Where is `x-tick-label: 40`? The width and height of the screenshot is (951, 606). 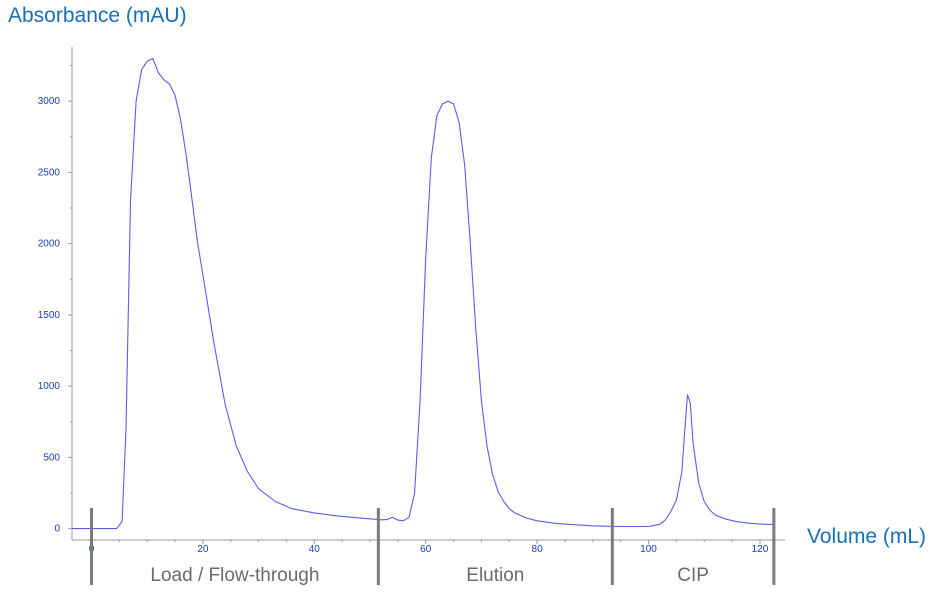 x-tick-label: 40 is located at coordinates (315, 549).